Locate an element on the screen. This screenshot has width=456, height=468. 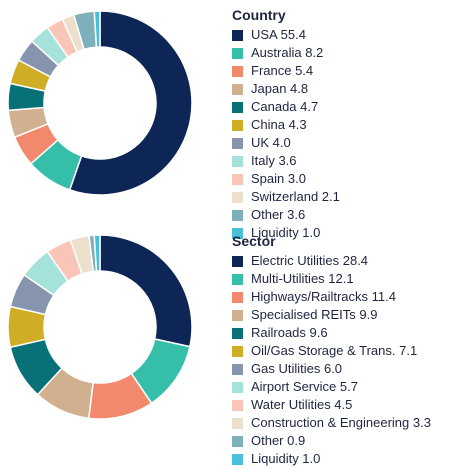
sector-legend-item-airport-service: Airport Service 5.7 is located at coordinates (331, 387).